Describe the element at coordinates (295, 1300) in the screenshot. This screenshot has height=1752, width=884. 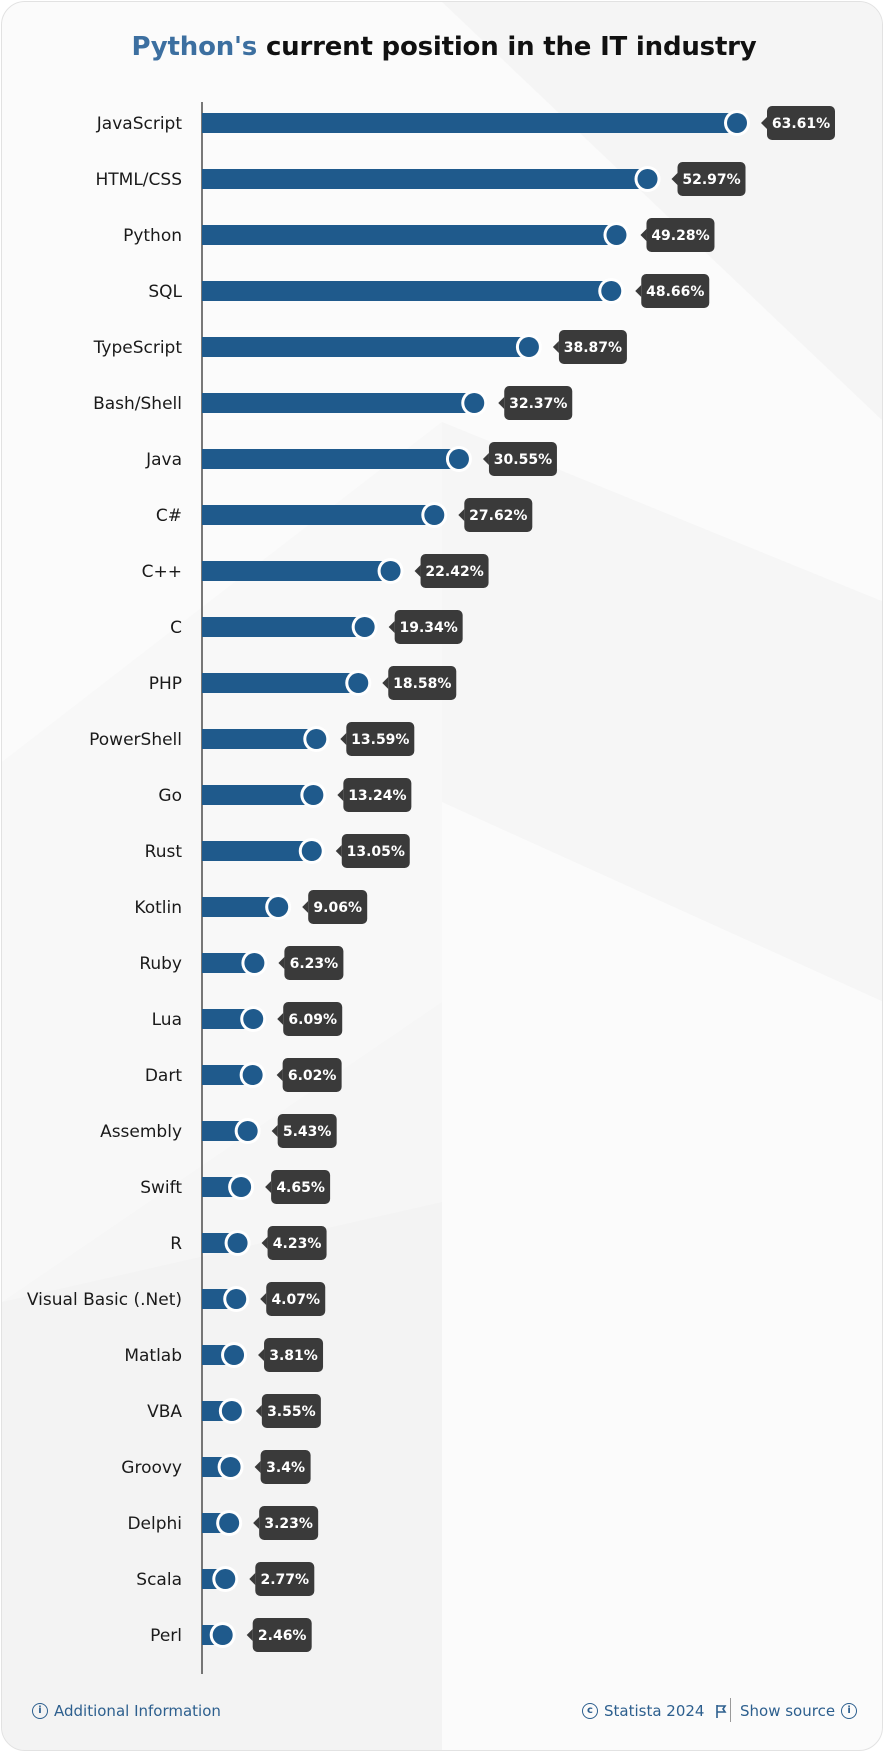
I see `value-label-text: 4.07%` at that location.